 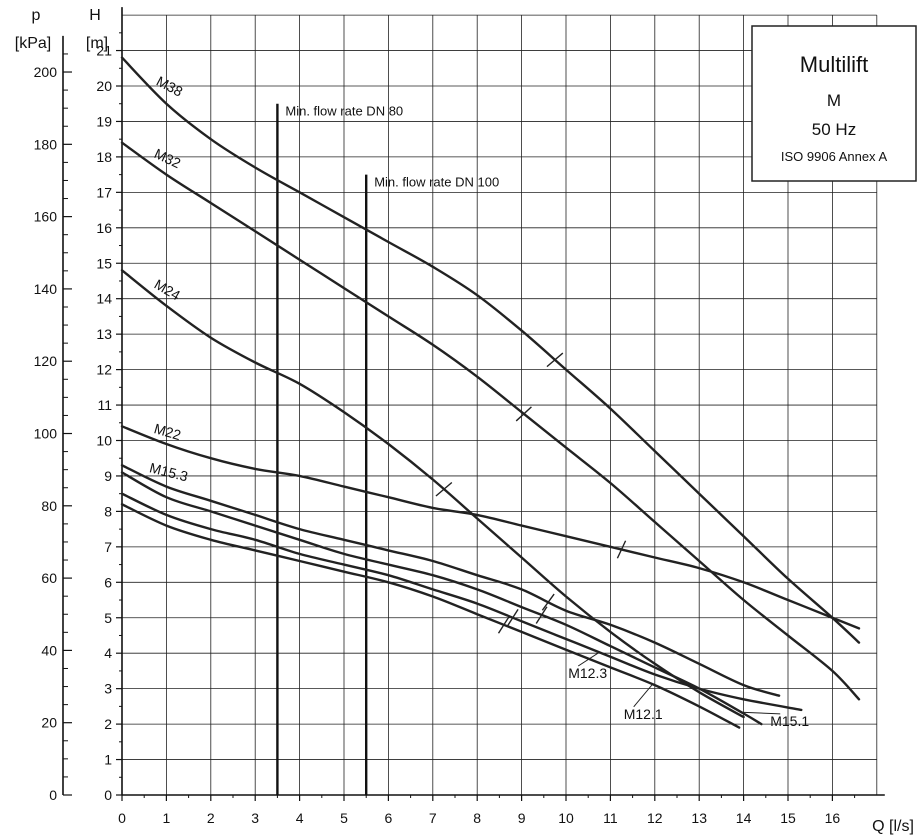 What do you see at coordinates (433, 818) in the screenshot?
I see `x-tick-label: 7` at bounding box center [433, 818].